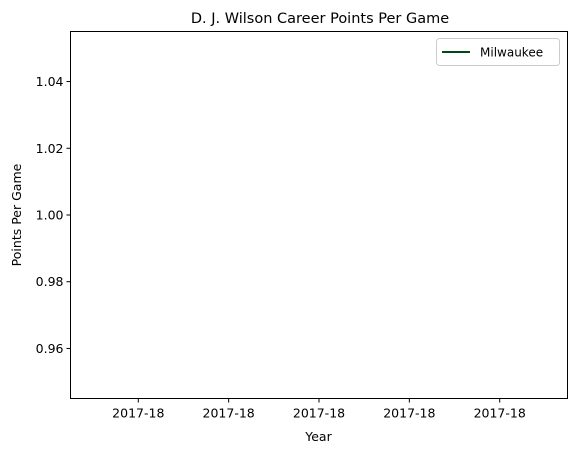  Describe the element at coordinates (320, 19) in the screenshot. I see `chart-title: D. J. Wilson Career Points Per Game` at that location.